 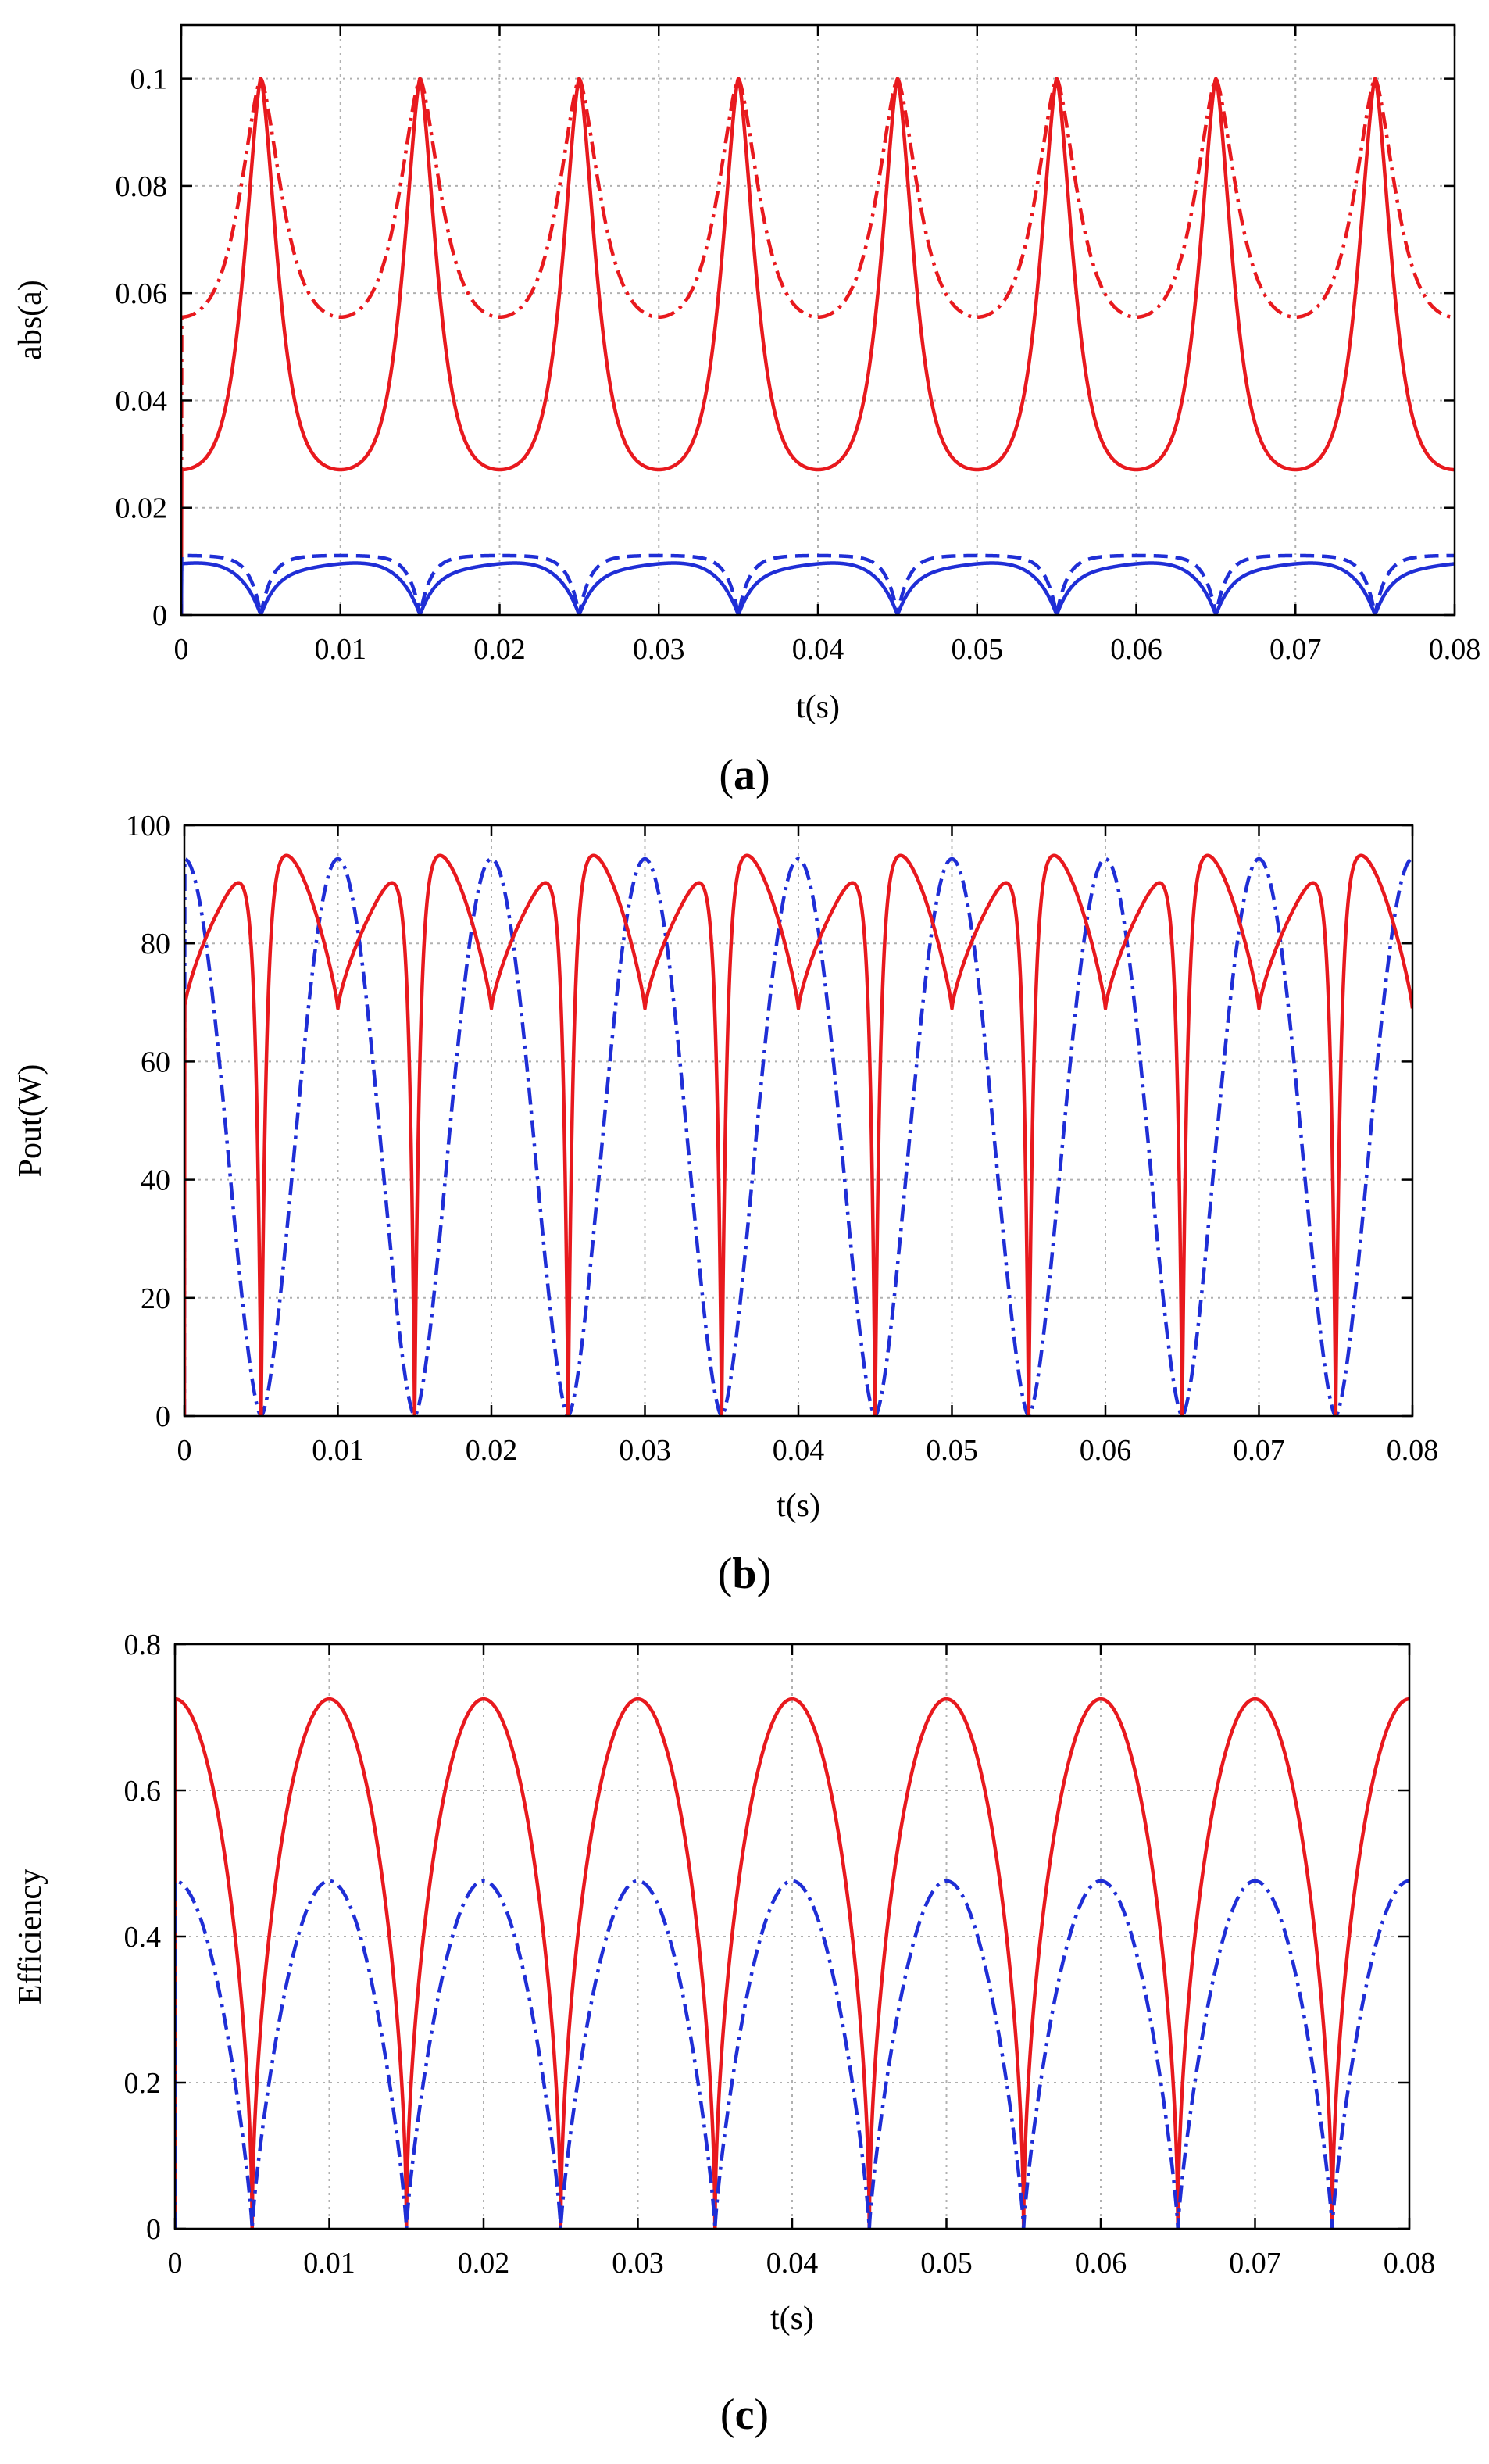 What do you see at coordinates (142, 508) in the screenshot?
I see `y-tick-label: 0.02` at bounding box center [142, 508].